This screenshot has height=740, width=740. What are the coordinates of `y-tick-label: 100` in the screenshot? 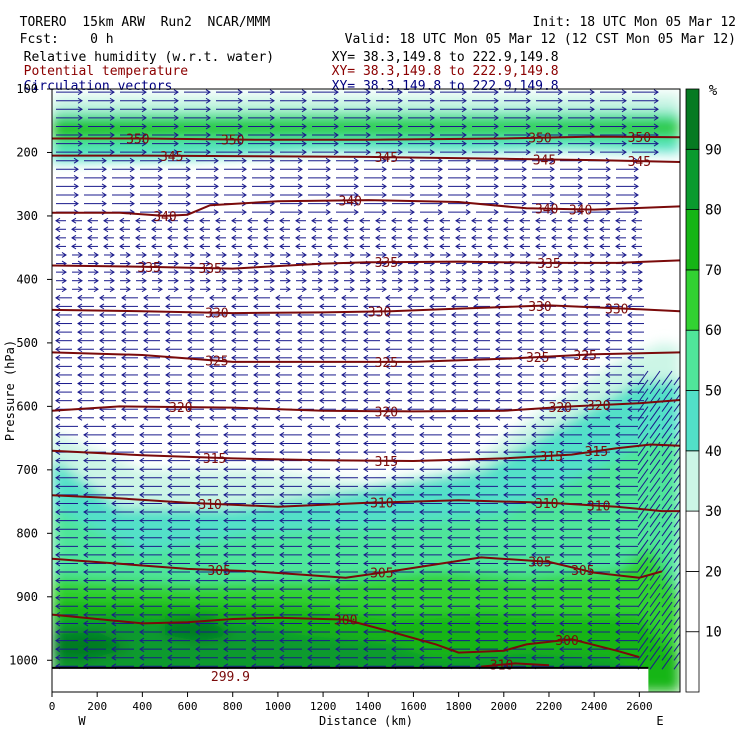 It's located at (27, 89).